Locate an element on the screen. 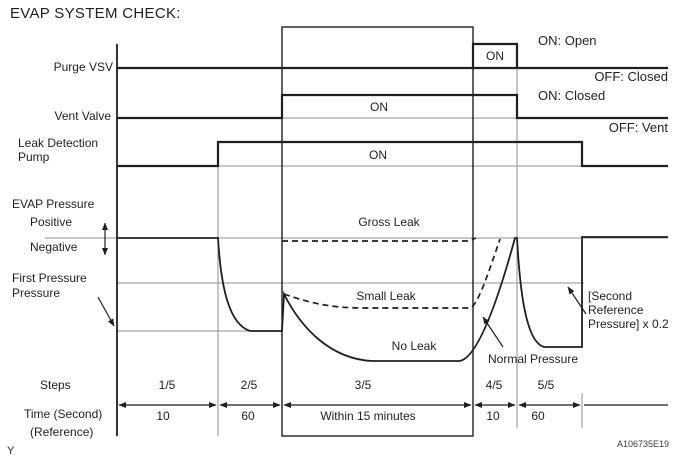 Image resolution: width=691 pixels, height=464 pixels. negative-label: Negative is located at coordinates (54, 247).